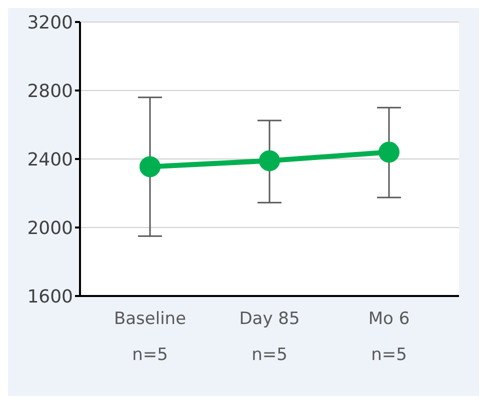 The image size is (487, 404). What do you see at coordinates (50, 228) in the screenshot?
I see `y-tick-label: 2000` at bounding box center [50, 228].